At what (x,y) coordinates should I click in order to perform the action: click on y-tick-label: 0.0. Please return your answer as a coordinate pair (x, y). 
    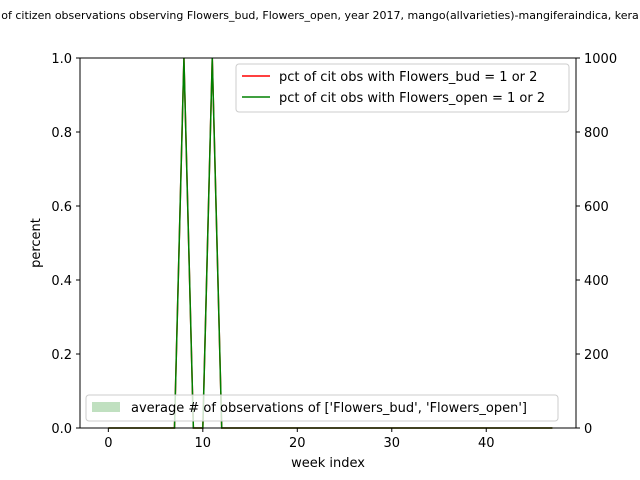
    Looking at the image, I should click on (61, 429).